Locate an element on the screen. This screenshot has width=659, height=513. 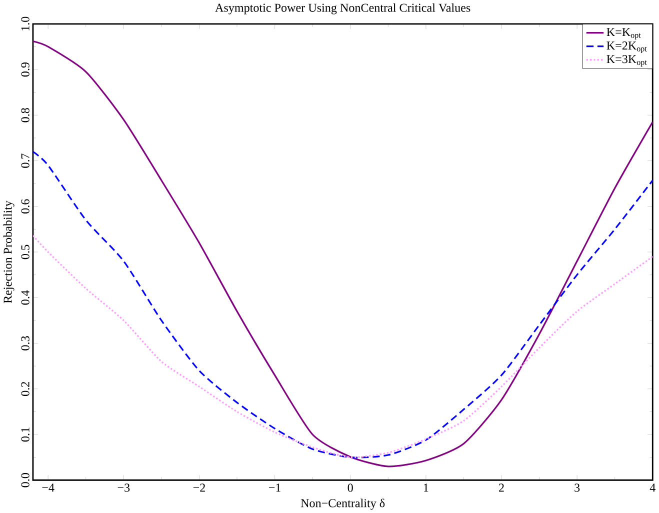
y-tick-label: 0.4 is located at coordinates (25, 297).